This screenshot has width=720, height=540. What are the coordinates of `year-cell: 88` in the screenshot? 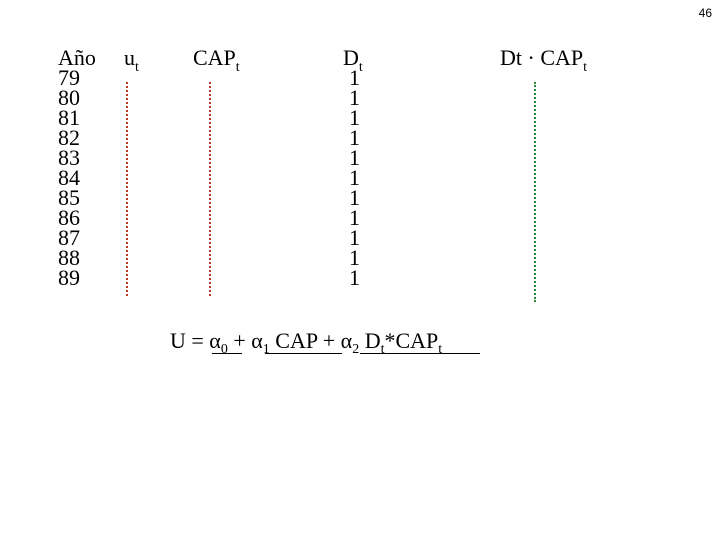 It's located at (69, 257).